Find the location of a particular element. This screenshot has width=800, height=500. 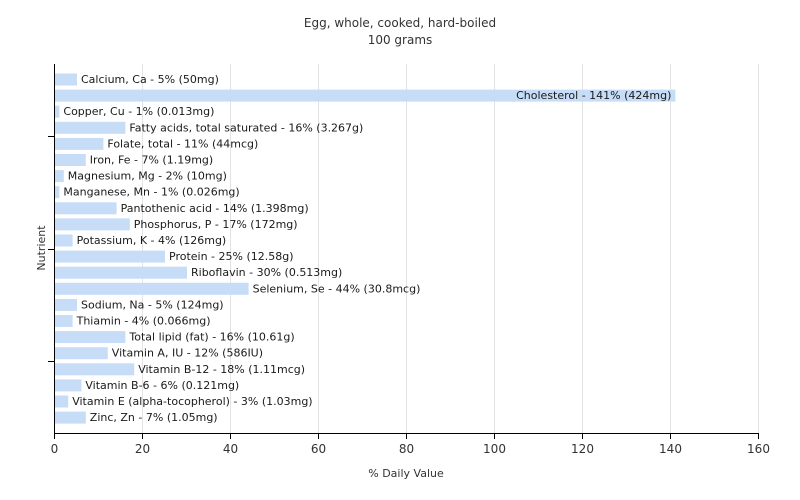

bar-data-label: Potassium, K - 4% (126mg) is located at coordinates (152, 240).